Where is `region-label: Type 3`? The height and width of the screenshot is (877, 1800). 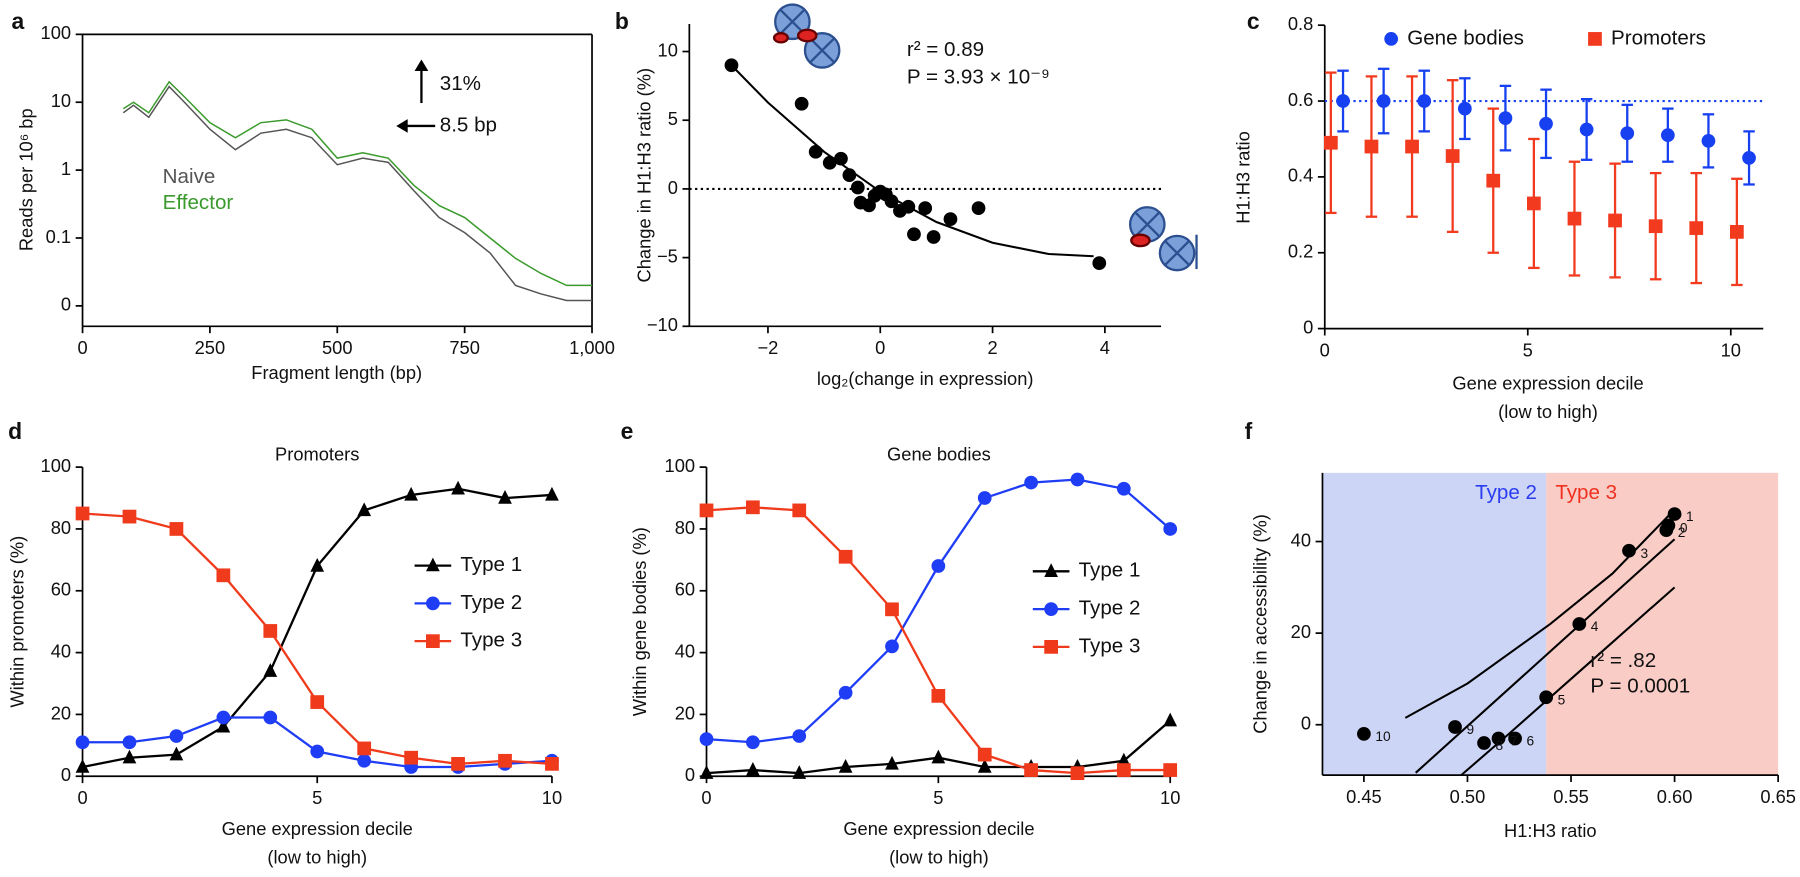
region-label: Type 3 is located at coordinates (1586, 492).